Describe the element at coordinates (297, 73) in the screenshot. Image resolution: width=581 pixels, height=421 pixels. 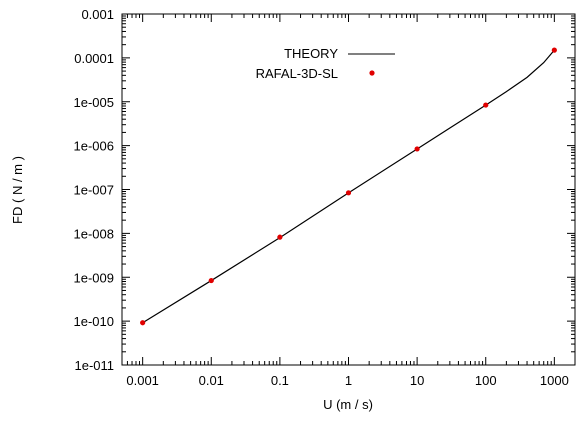
I see `legend-label-rafal: RAFAL-3D-SL` at that location.